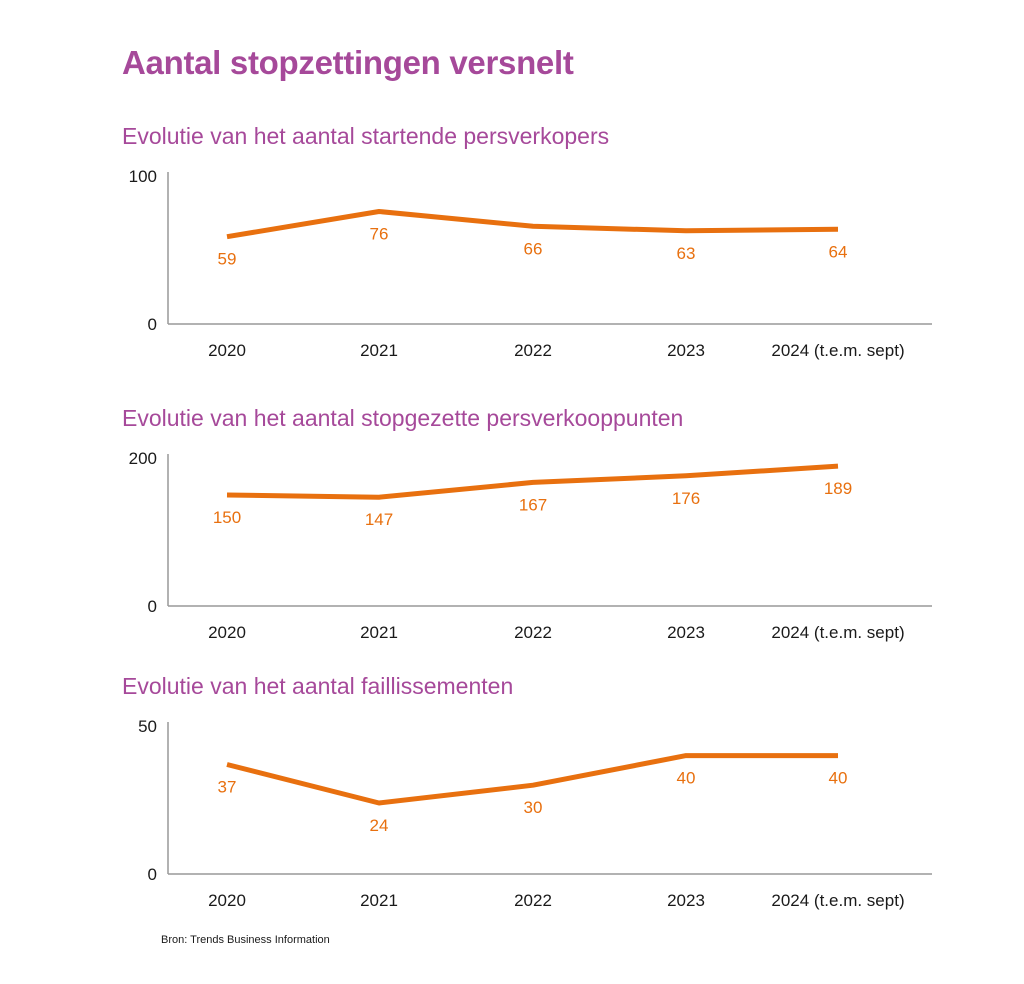 The width and height of the screenshot is (1024, 984). Describe the element at coordinates (245, 940) in the screenshot. I see `source-note: Bron: Trends Business Information` at that location.